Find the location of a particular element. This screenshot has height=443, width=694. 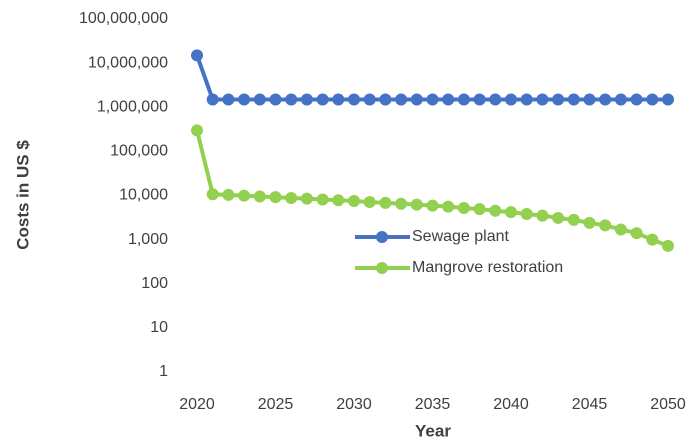

y-tick-label: 10,000 is located at coordinates (143, 195).